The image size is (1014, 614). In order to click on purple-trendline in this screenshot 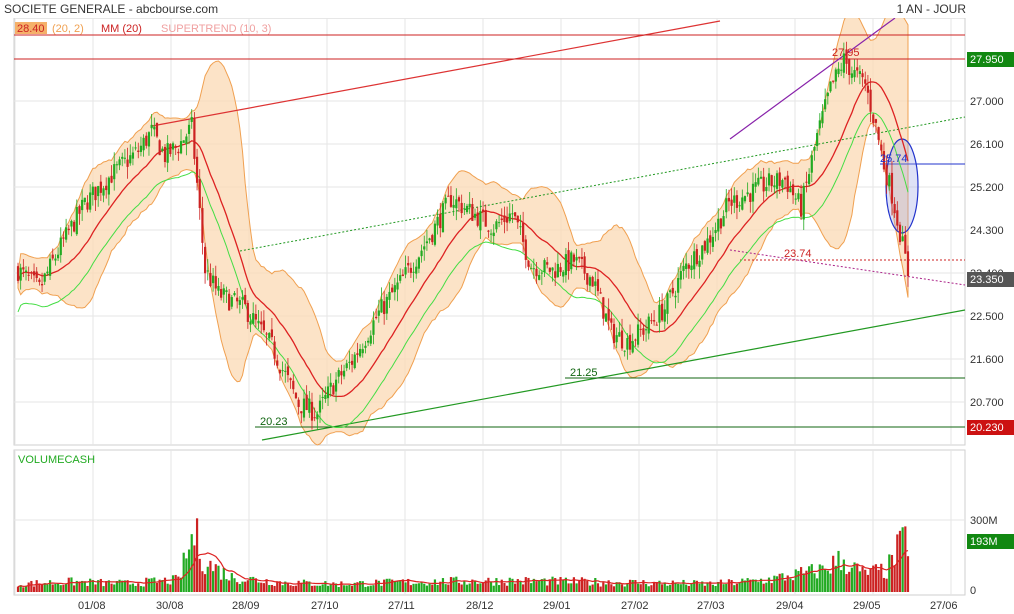, I will do `click(812, 79)`.